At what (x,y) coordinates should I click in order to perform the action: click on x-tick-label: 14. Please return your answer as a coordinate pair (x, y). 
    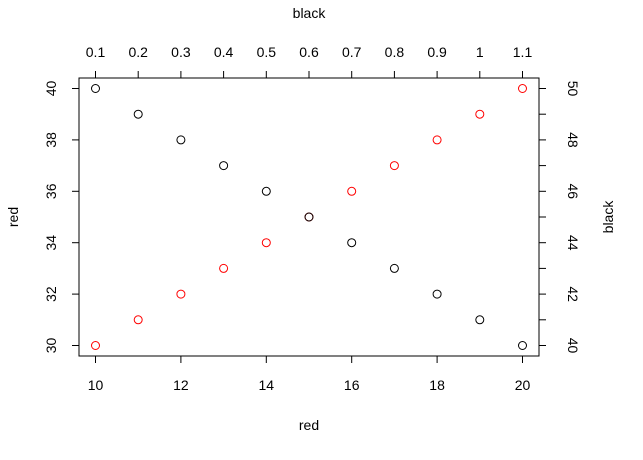
    Looking at the image, I should click on (267, 385).